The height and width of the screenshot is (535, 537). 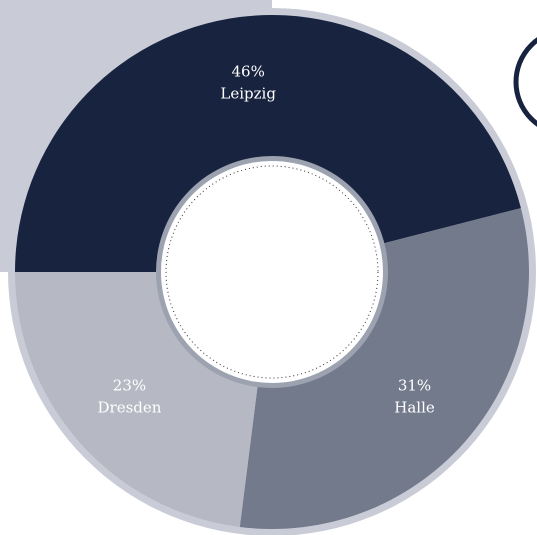 I want to click on value-label: 46%, so click(x=248, y=71).